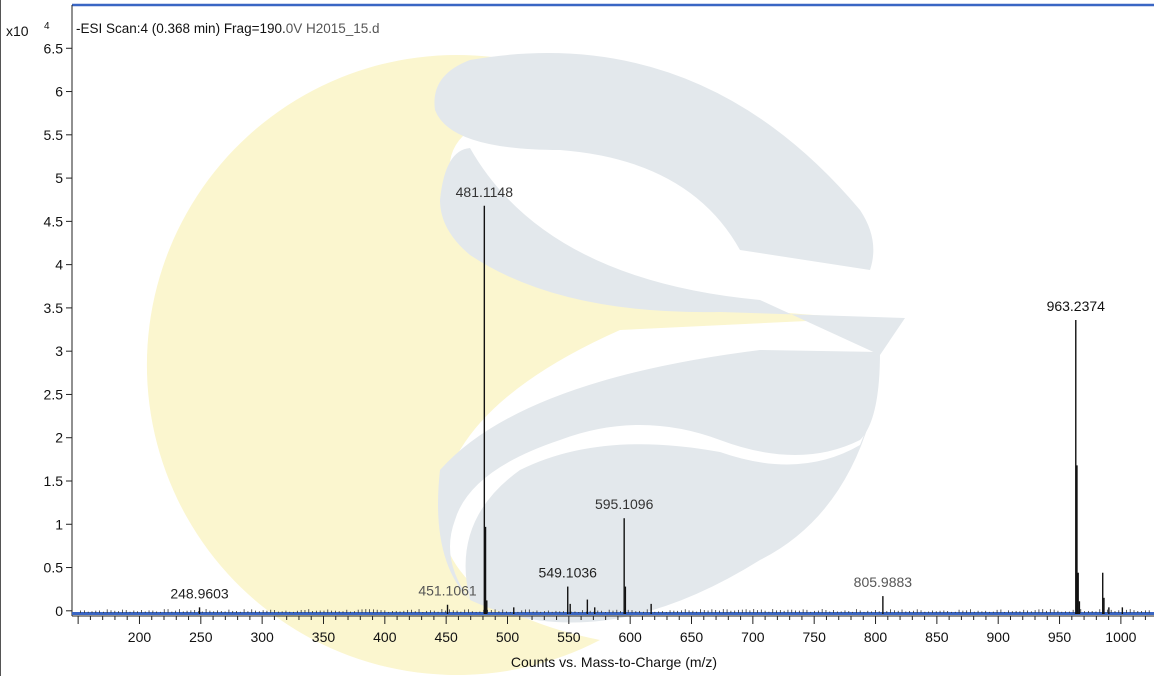 The height and width of the screenshot is (681, 1154). What do you see at coordinates (181, 28) in the screenshot?
I see `scan-info-main: -ESI Scan:4 (0.368 min) Frag=190.` at bounding box center [181, 28].